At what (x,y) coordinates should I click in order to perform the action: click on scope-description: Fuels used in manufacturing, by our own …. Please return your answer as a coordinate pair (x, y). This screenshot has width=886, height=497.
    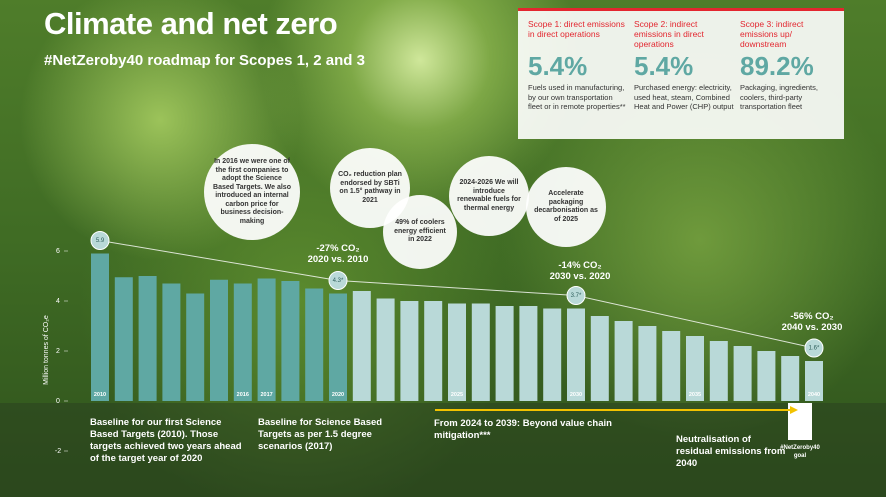
    Looking at the image, I should click on (577, 97).